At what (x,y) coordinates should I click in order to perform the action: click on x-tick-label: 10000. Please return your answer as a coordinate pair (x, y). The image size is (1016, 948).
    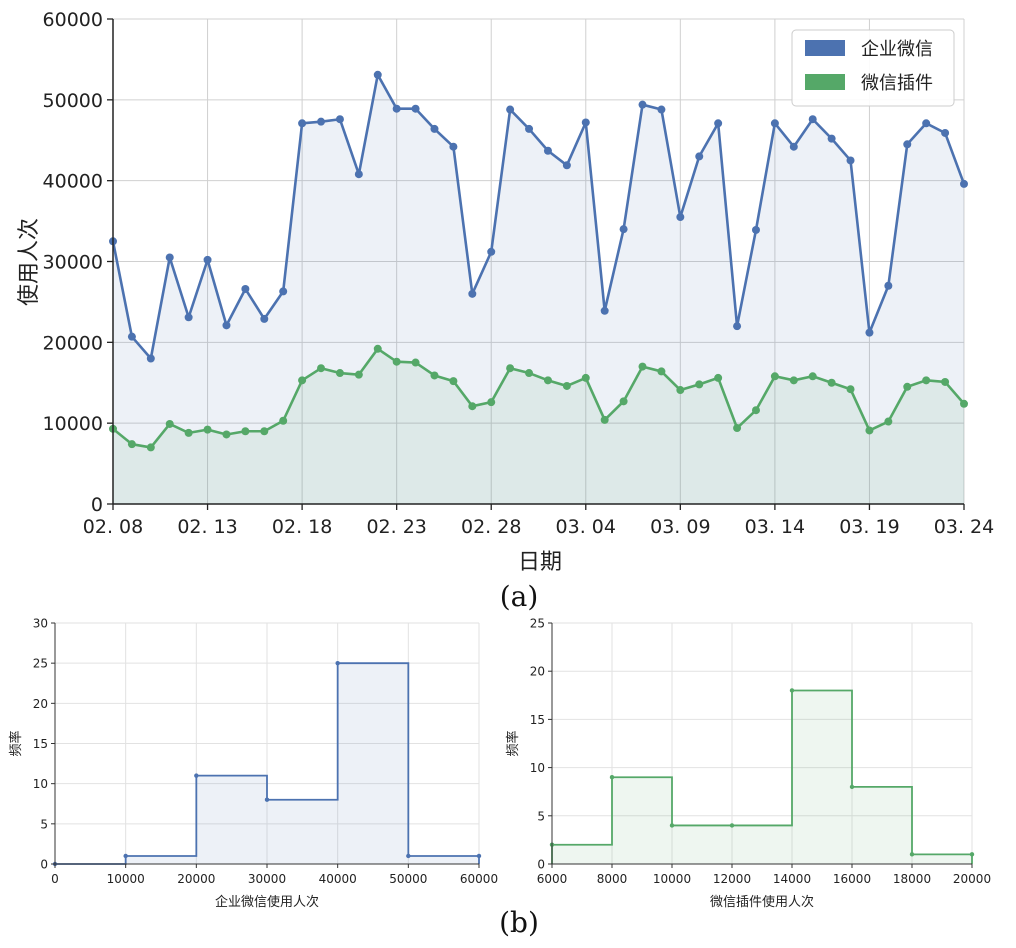
    Looking at the image, I should click on (126, 879).